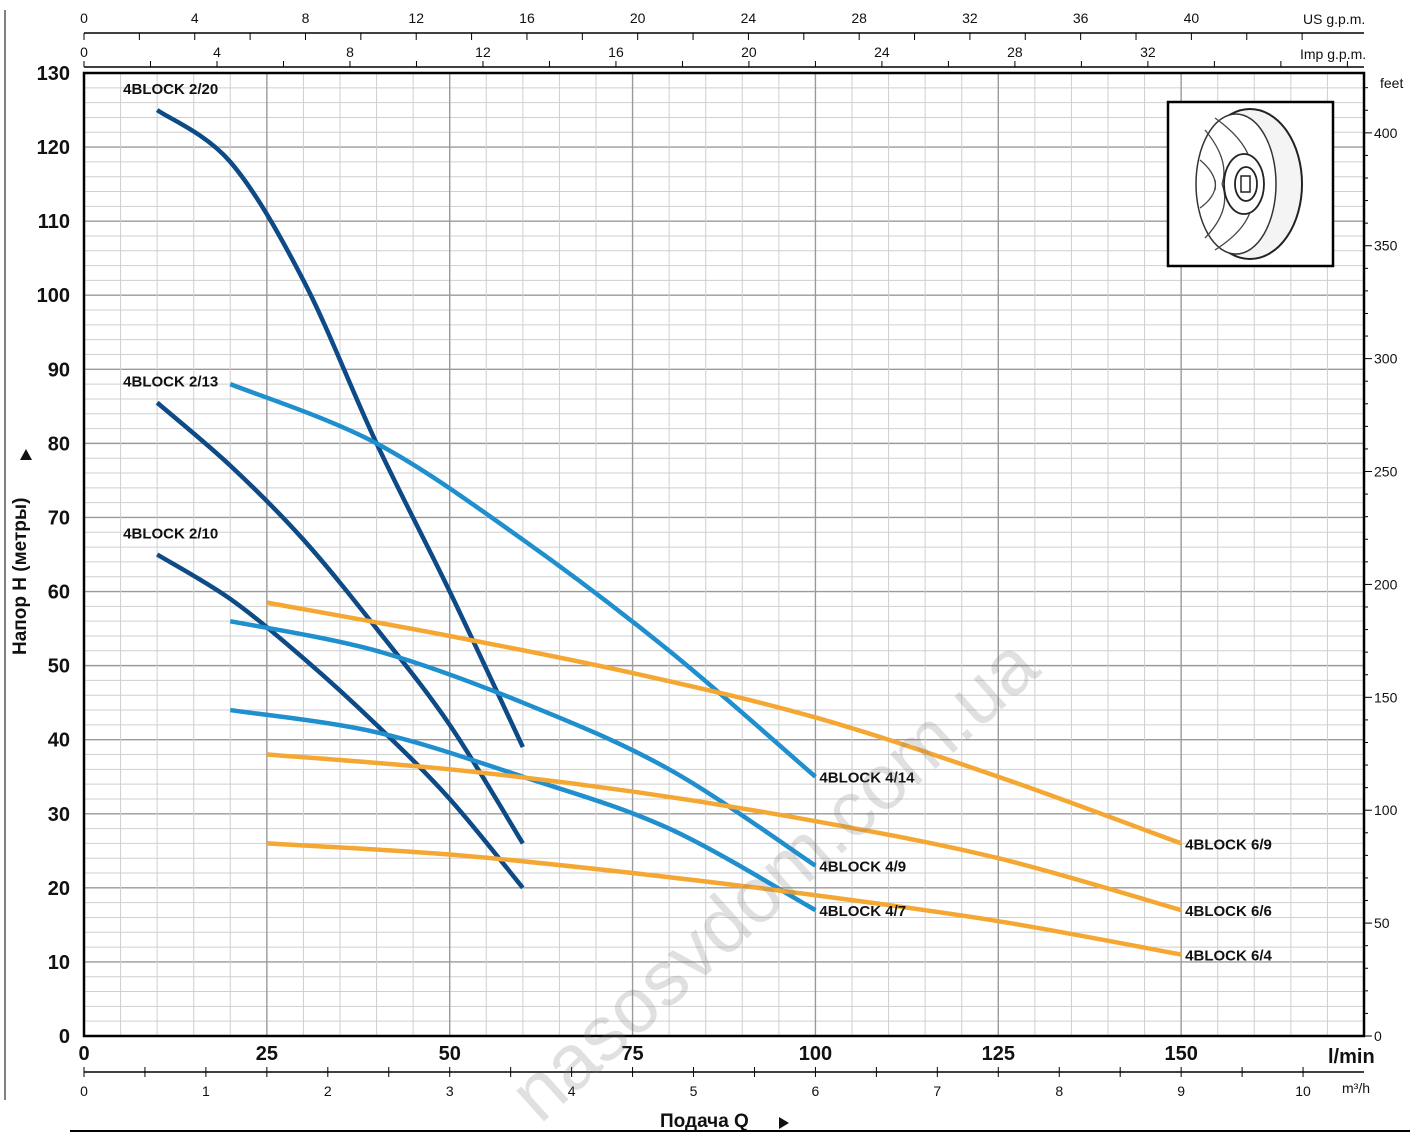  Describe the element at coordinates (350, 52) in the screenshot. I see `imp-gpm-tick-label: 8` at that location.